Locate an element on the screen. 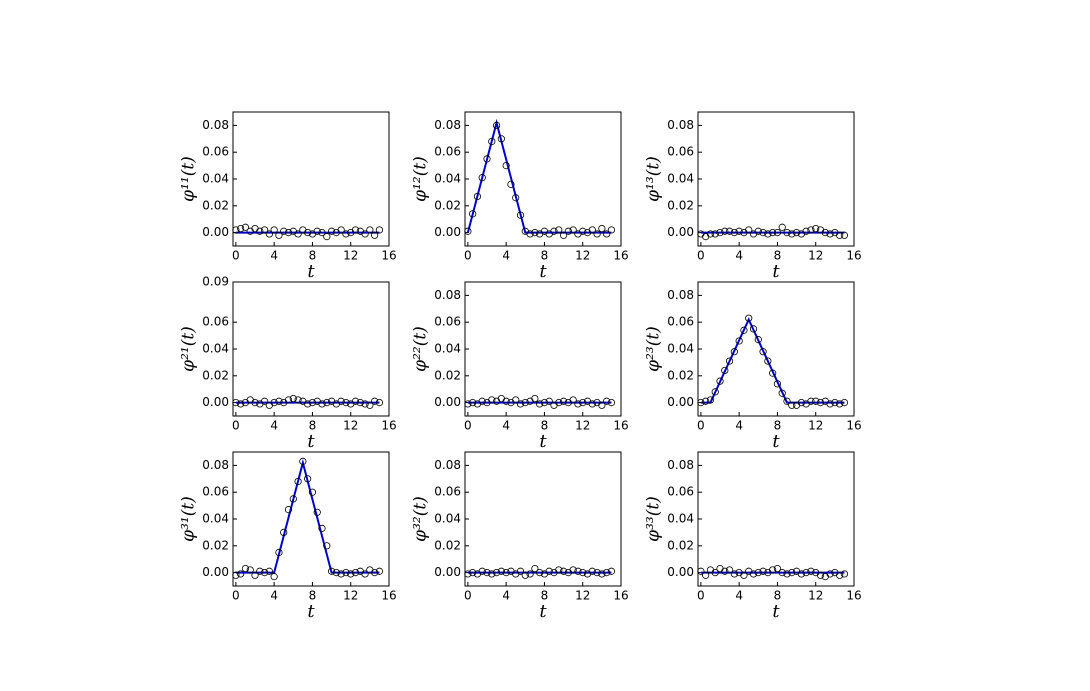 The width and height of the screenshot is (1090, 691). y-axis-label: φ³²(t) is located at coordinates (421, 519).